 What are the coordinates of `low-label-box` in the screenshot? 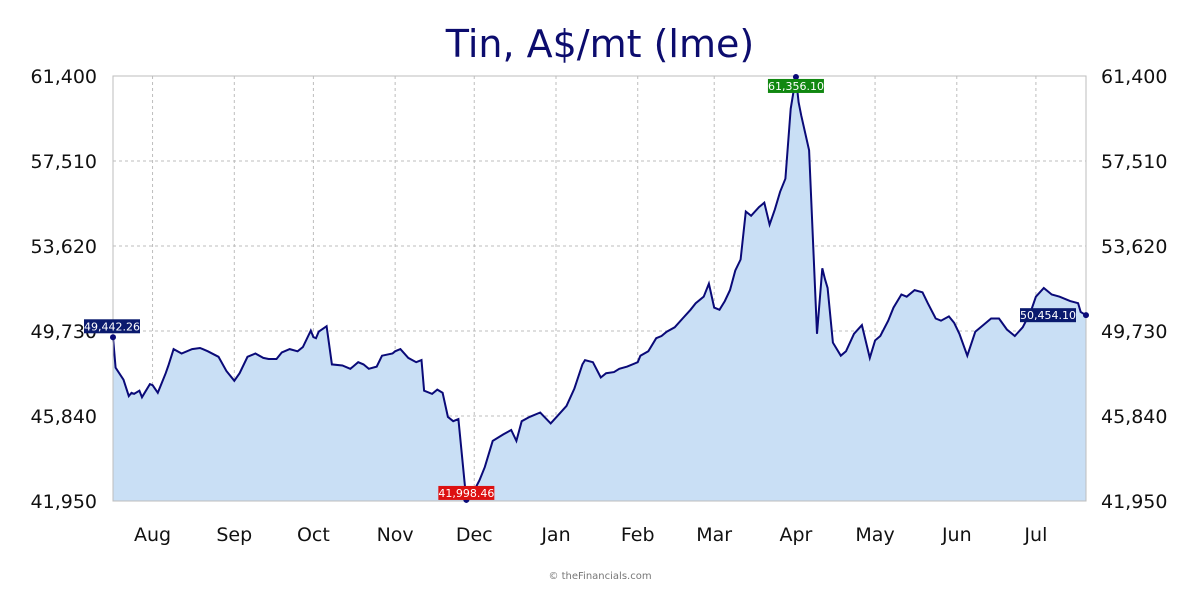 It's located at (466, 492).